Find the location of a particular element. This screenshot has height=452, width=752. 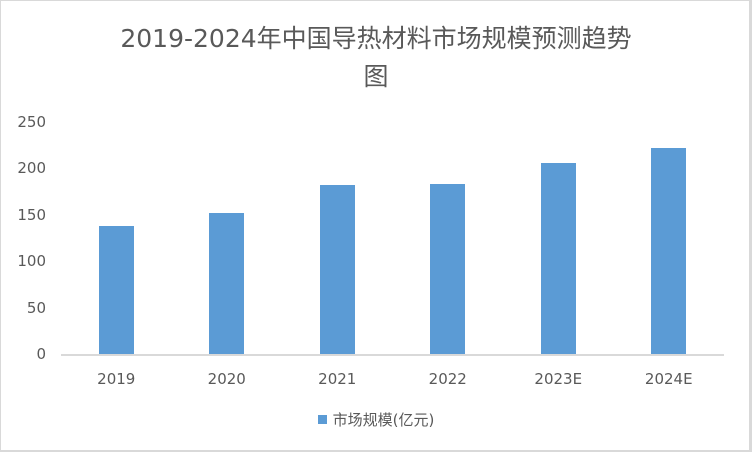

x-tick-label: 2023E is located at coordinates (558, 379).